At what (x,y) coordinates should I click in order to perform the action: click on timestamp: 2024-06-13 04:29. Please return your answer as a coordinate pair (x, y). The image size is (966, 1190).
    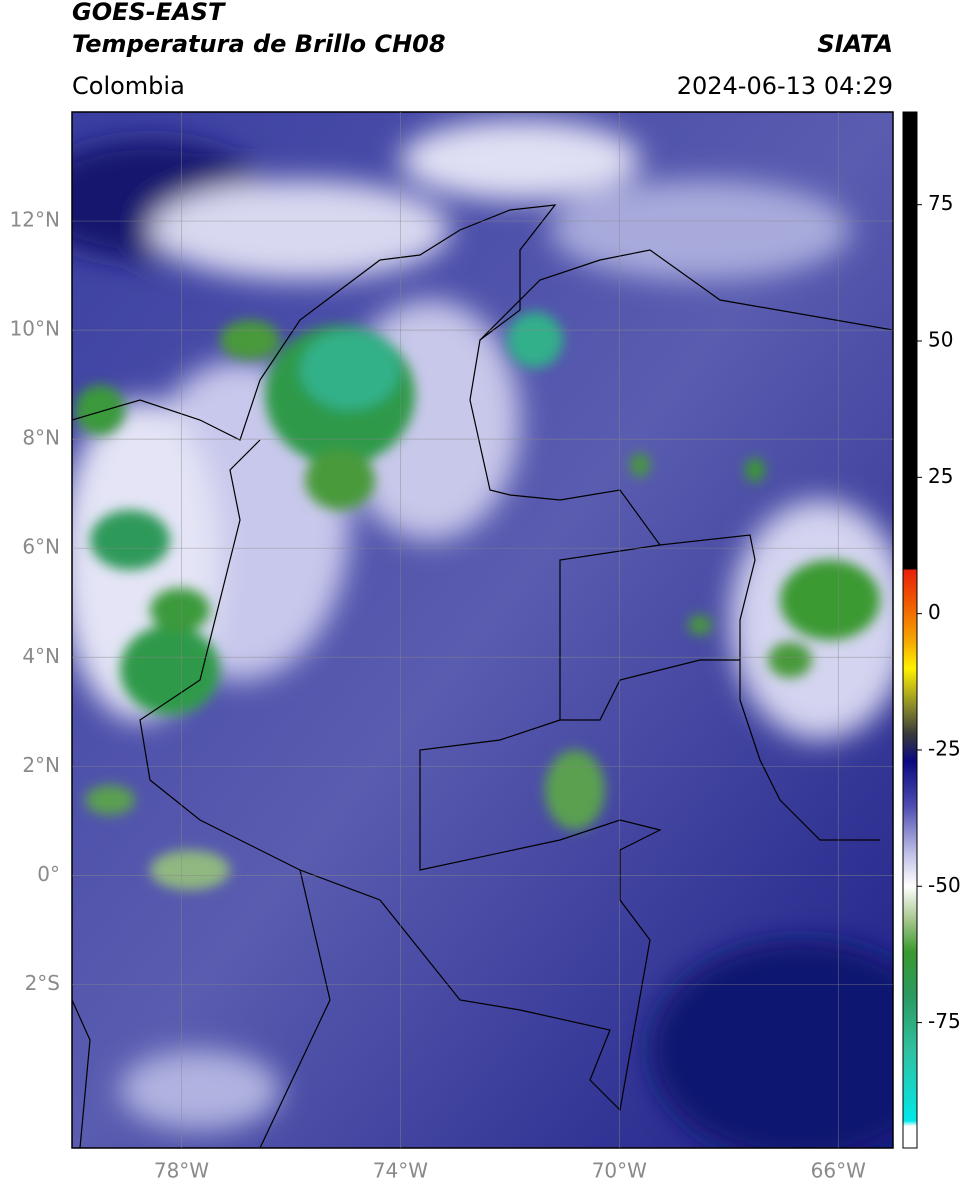
    Looking at the image, I should click on (785, 86).